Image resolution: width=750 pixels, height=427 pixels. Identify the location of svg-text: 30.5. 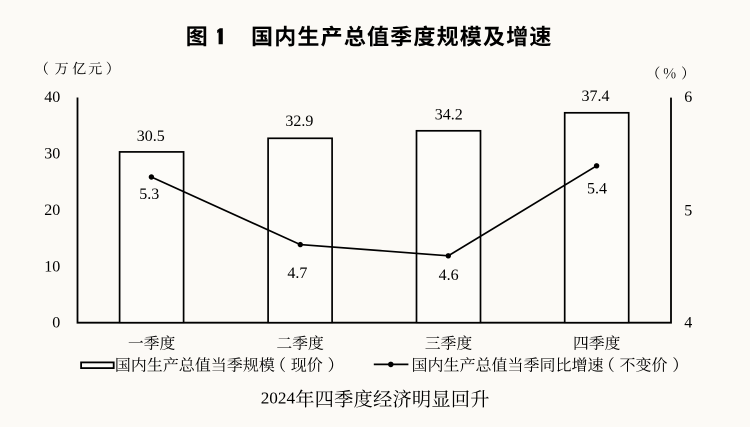
(151, 136).